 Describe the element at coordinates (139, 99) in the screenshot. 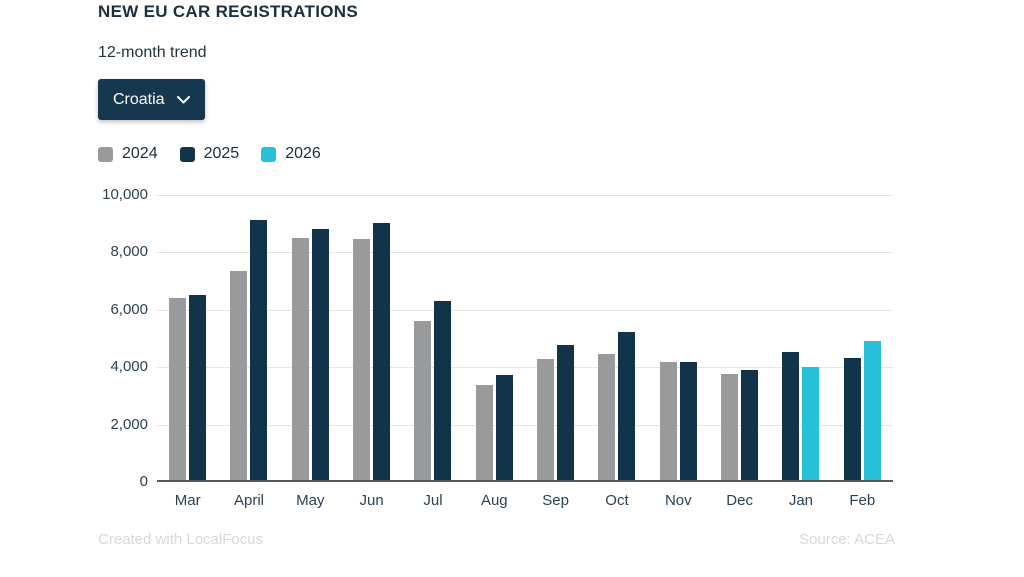

I see `country-dropdown-label: Croatia` at that location.